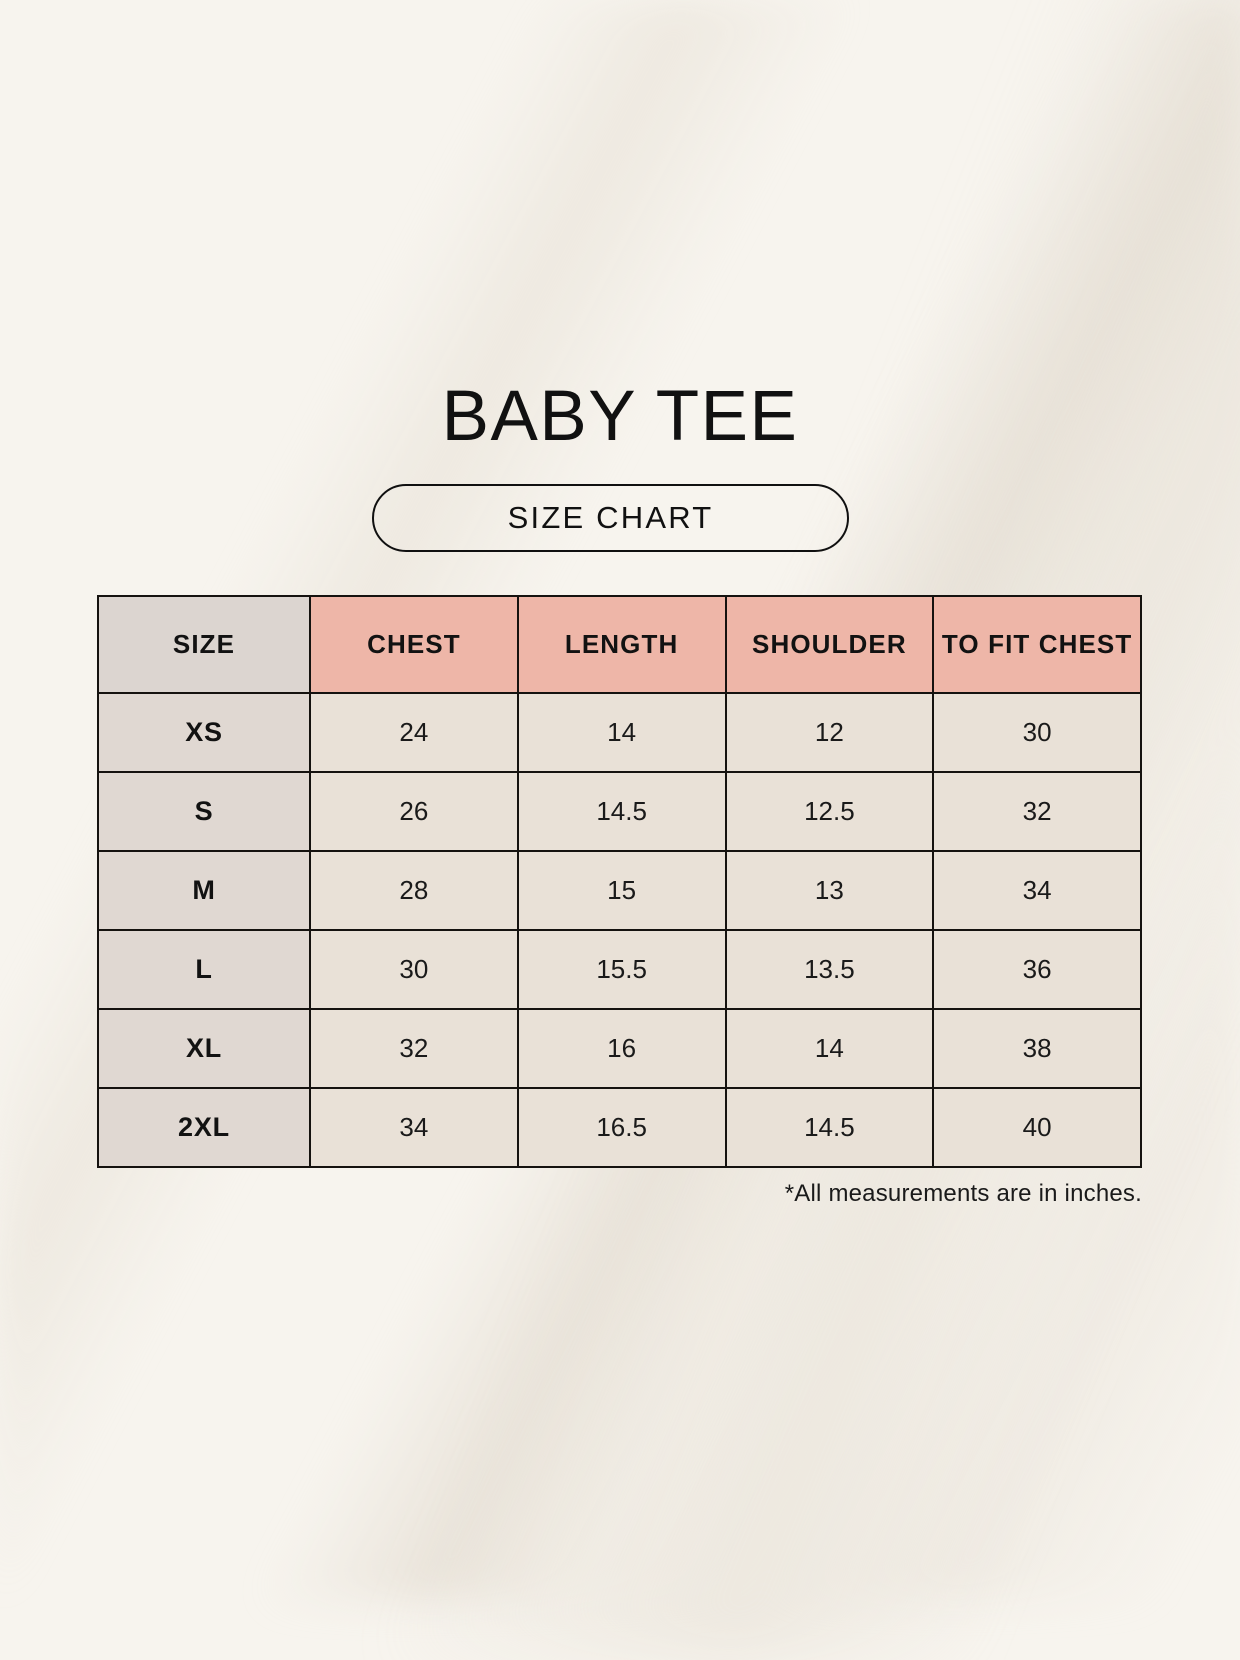 Image resolution: width=1240 pixels, height=1660 pixels. I want to click on cell-size-xs: XS, so click(204, 732).